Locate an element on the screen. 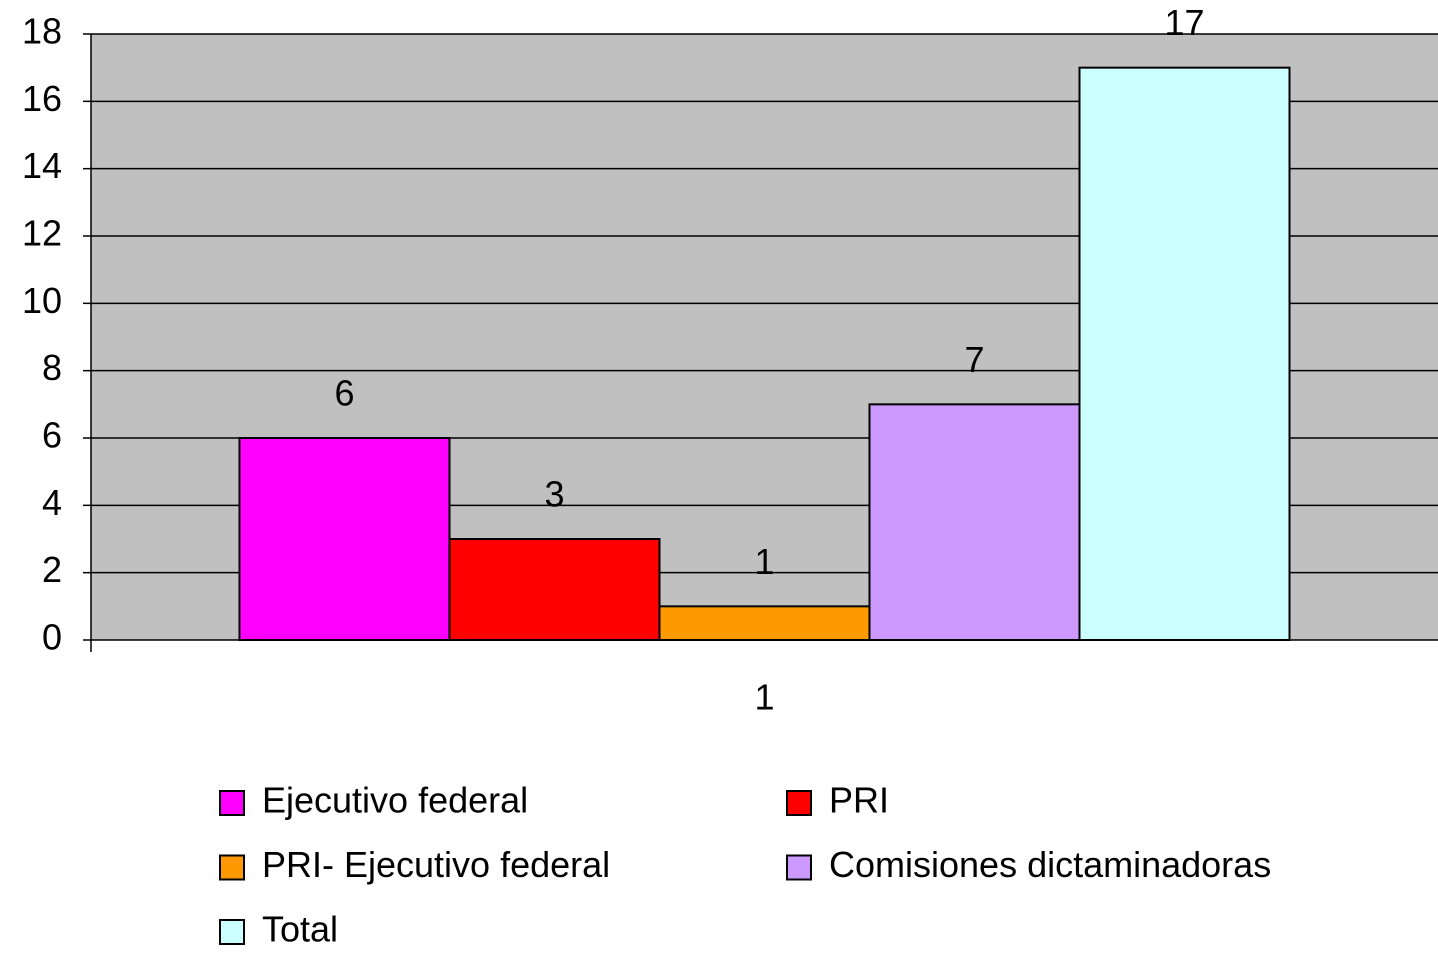 The image size is (1438, 953). legend-label: Ejecutivo federal is located at coordinates (395, 800).